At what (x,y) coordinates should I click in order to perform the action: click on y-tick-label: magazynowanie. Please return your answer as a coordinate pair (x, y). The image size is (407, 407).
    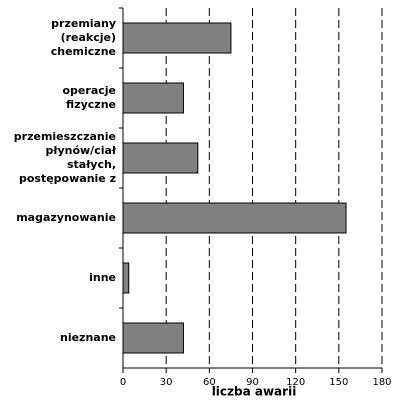
    Looking at the image, I should click on (66, 217).